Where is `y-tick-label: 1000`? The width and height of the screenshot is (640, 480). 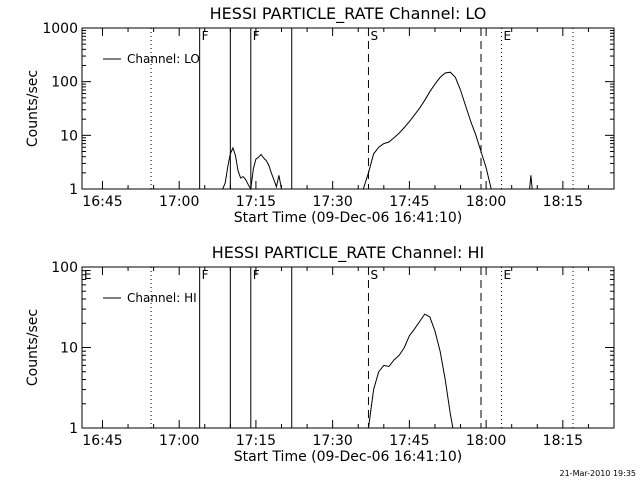
y-tick-label: 1000 is located at coordinates (60, 29).